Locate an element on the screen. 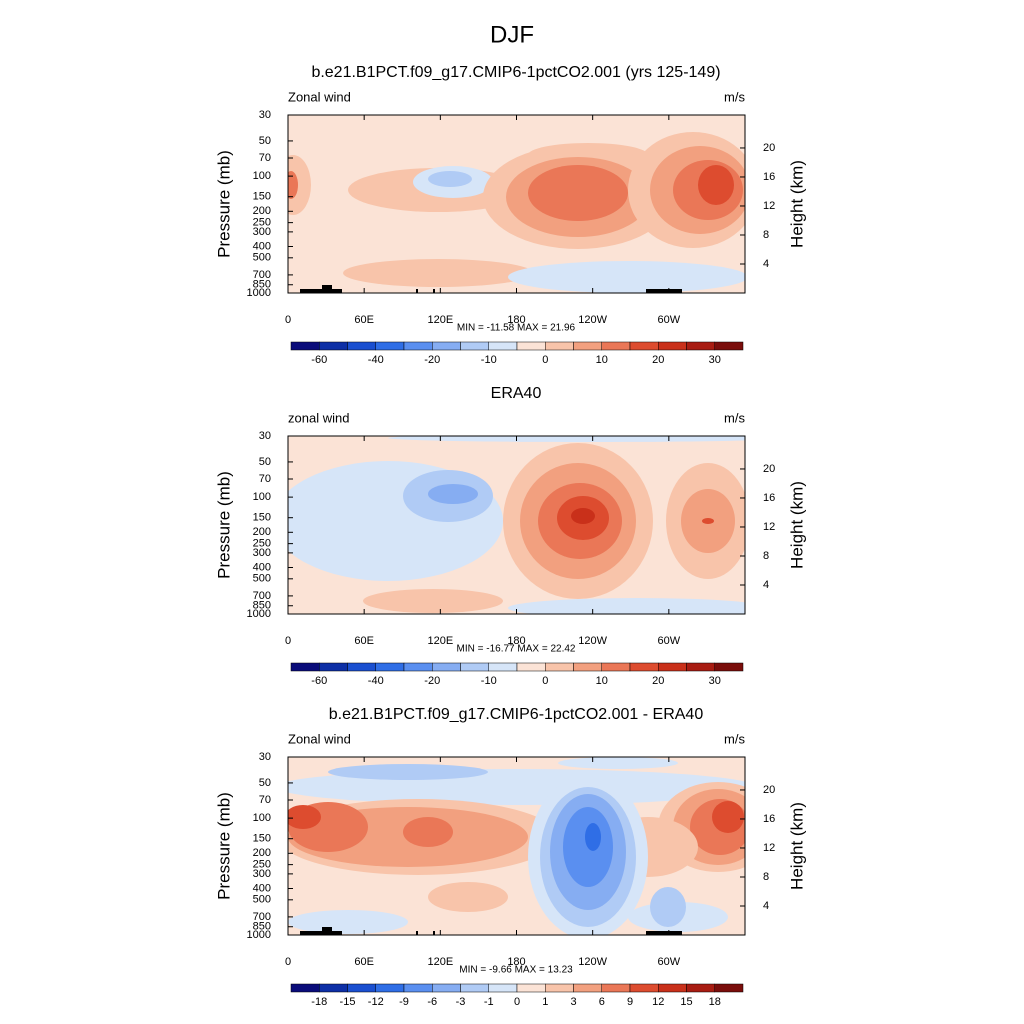  y-tick-label: 1000 is located at coordinates (259, 614).